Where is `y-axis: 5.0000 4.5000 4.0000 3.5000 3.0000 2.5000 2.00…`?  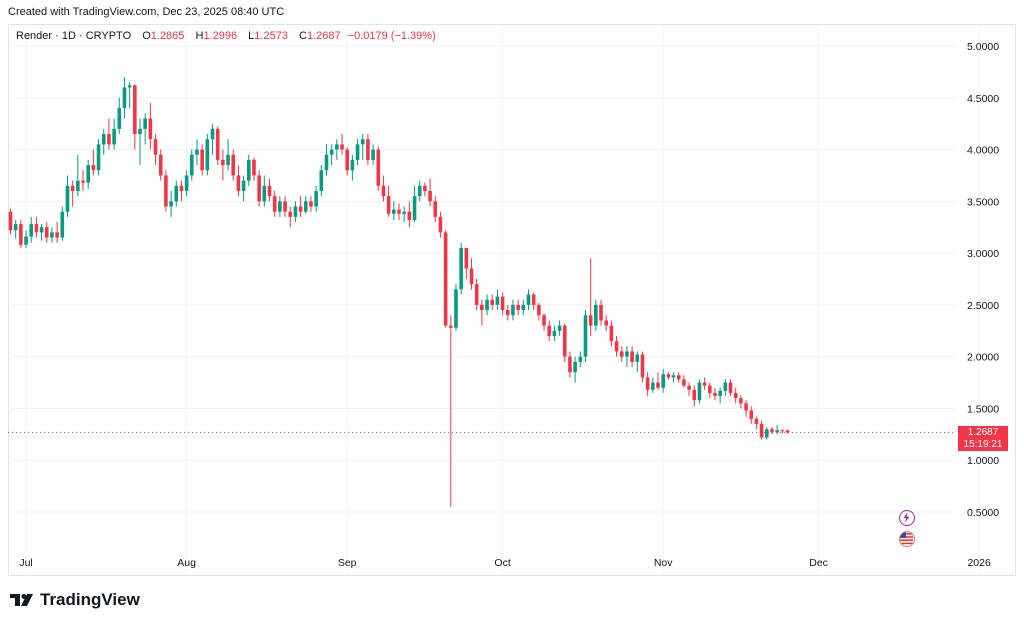
y-axis: 5.0000 4.5000 4.0000 3.5000 3.0000 2.5000 2.00… is located at coordinates (983, 280).